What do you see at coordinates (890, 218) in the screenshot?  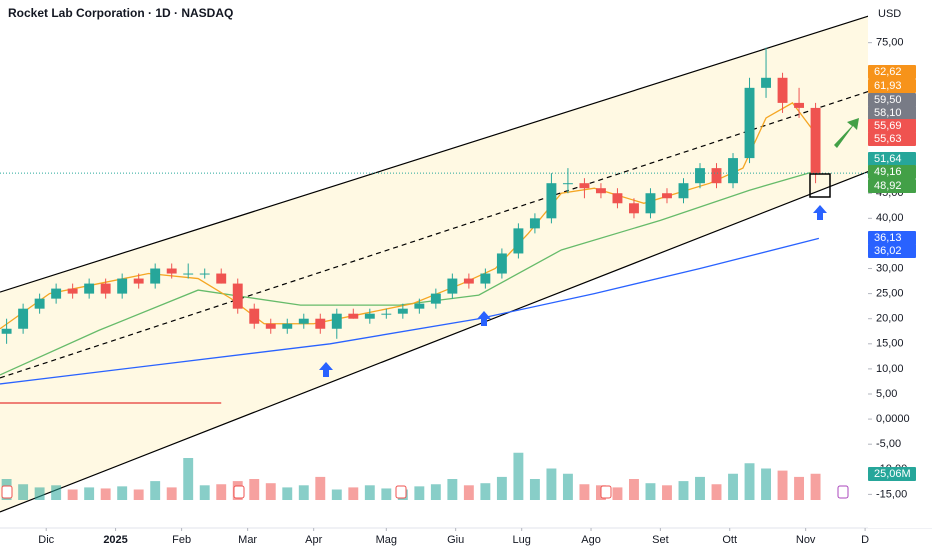 I see `y-tick-label: 40,00` at bounding box center [890, 218].